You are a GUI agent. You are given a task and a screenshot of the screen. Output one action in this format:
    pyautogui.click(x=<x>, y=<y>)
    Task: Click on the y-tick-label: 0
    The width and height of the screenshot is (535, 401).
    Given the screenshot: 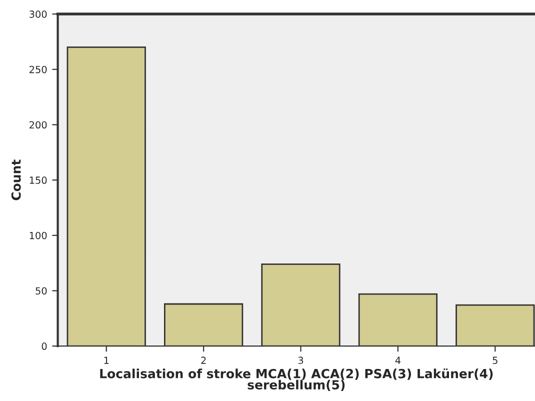 What is the action you would take?
    pyautogui.click(x=44, y=346)
    